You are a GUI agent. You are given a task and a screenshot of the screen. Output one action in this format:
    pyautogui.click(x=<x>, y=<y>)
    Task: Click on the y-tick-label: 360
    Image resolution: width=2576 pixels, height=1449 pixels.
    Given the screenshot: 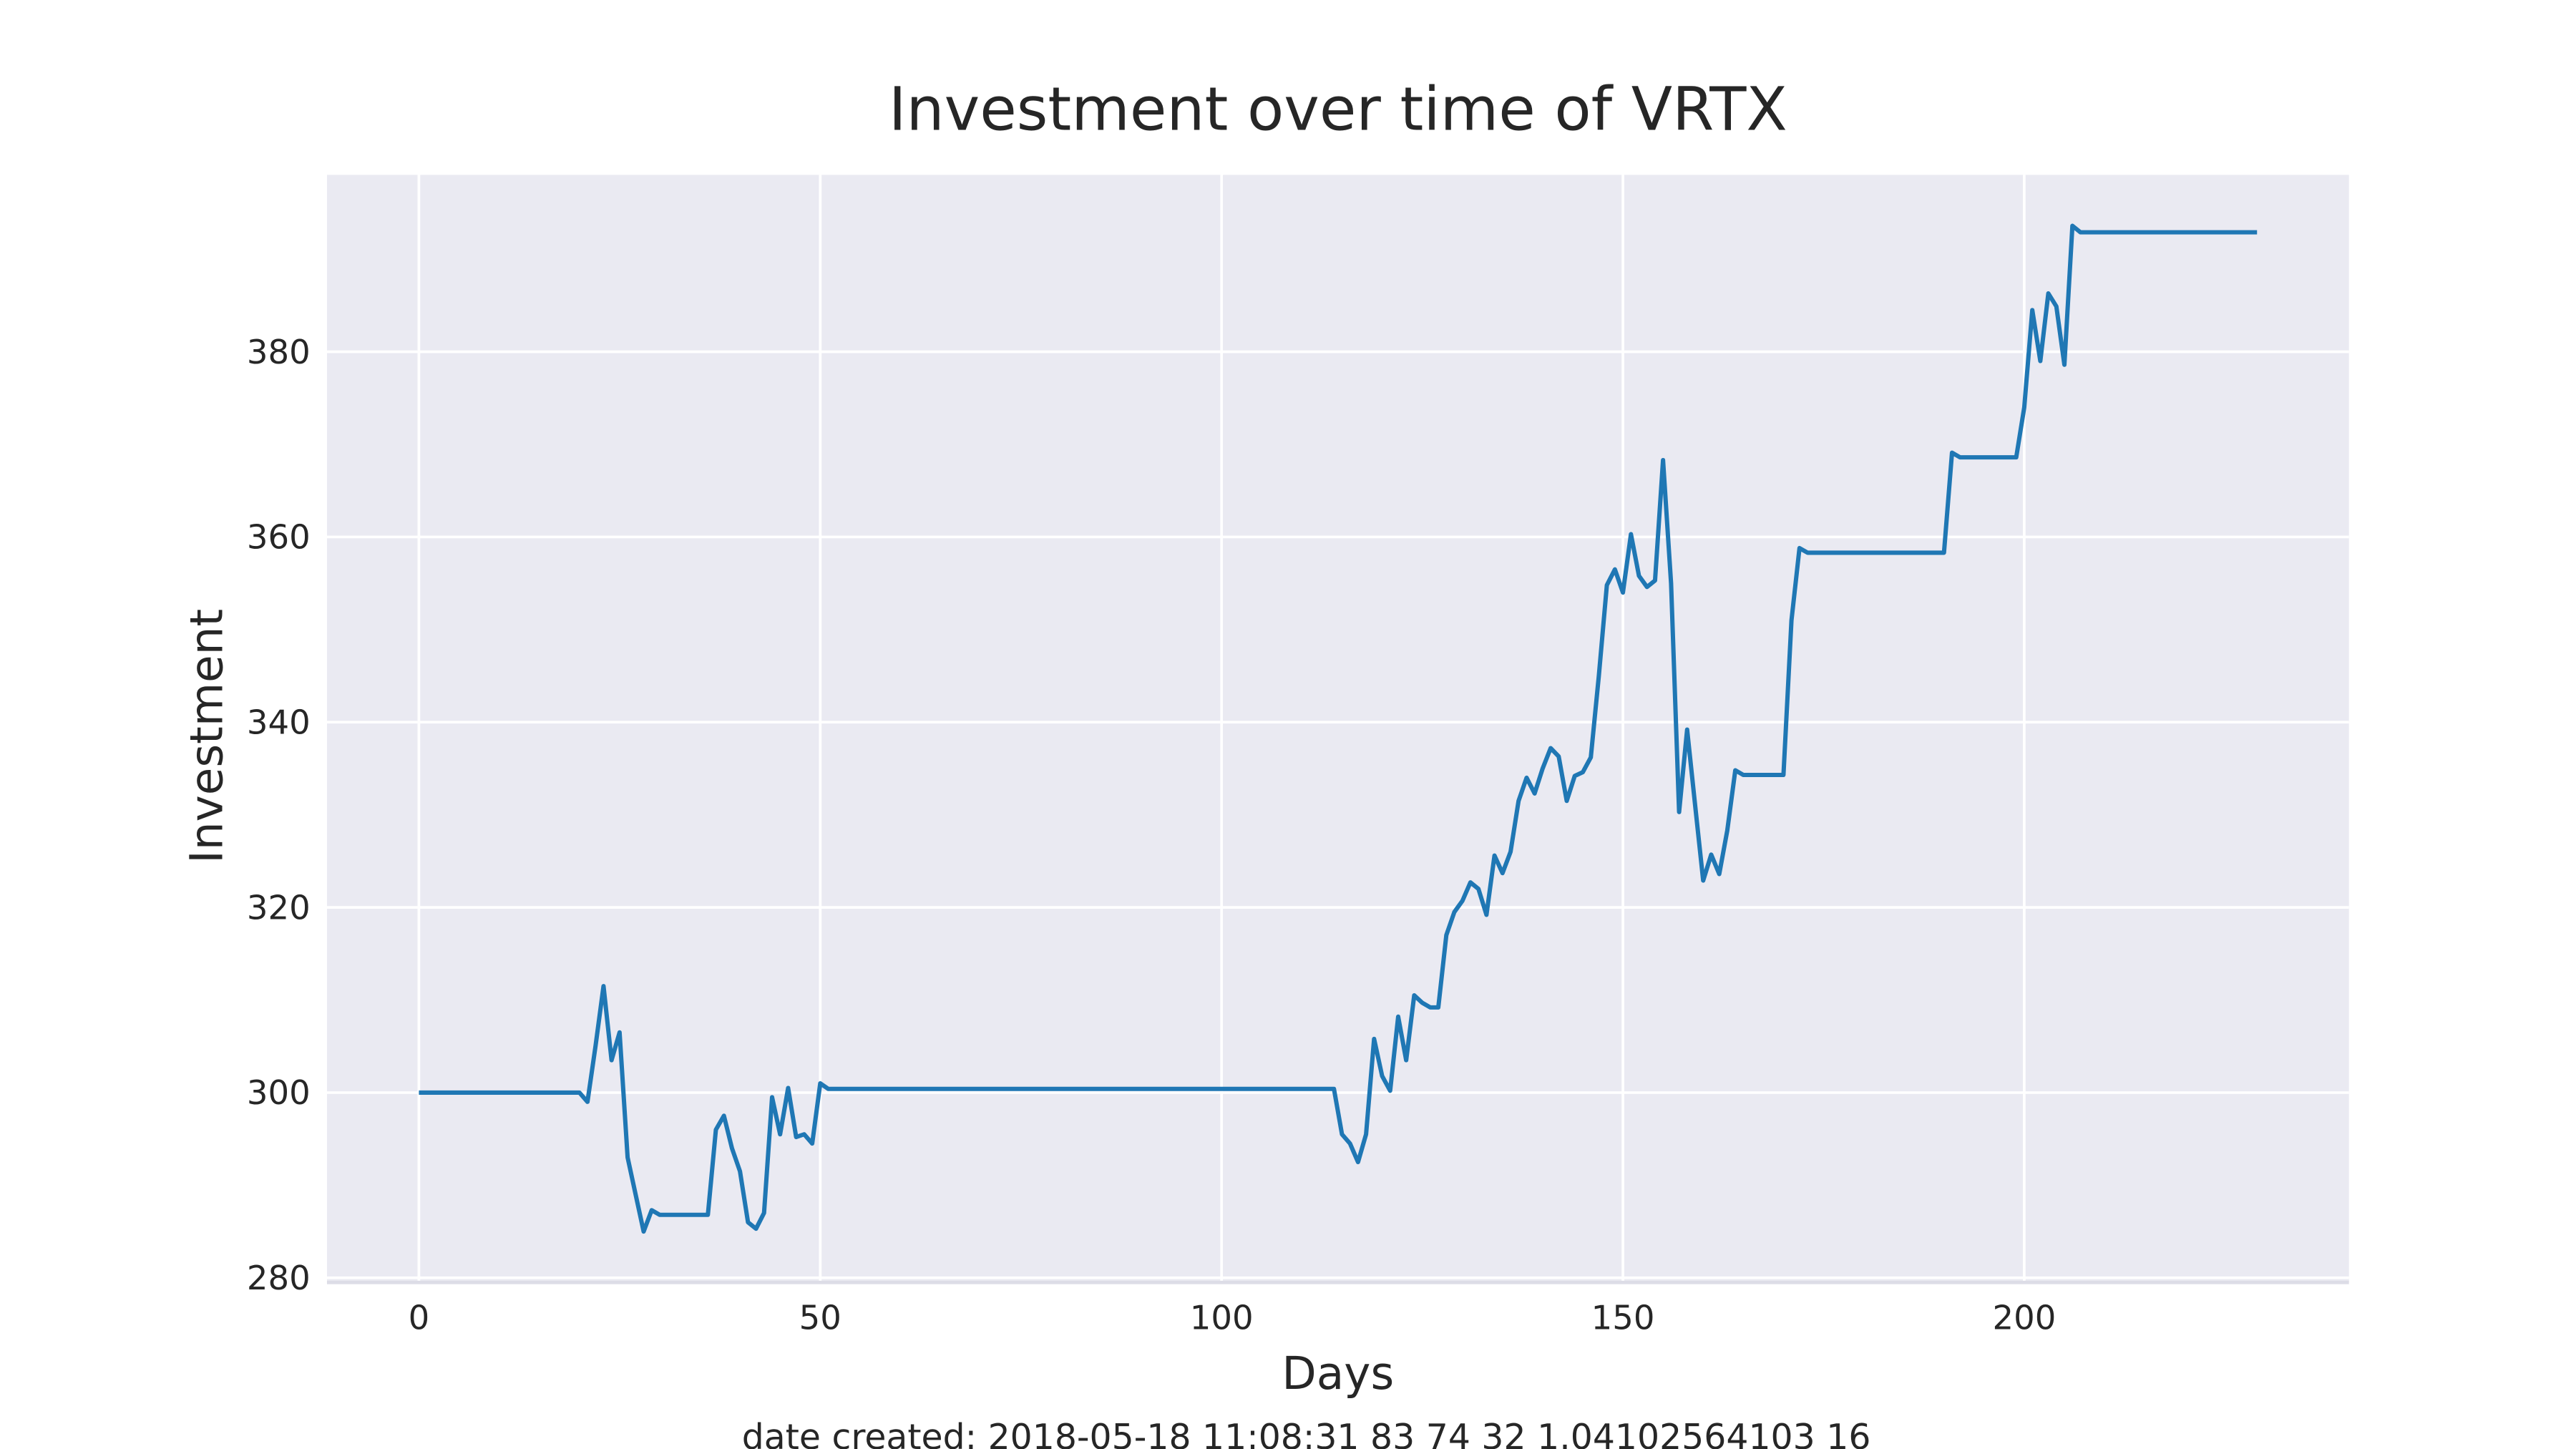 What is the action you would take?
    pyautogui.click(x=279, y=537)
    